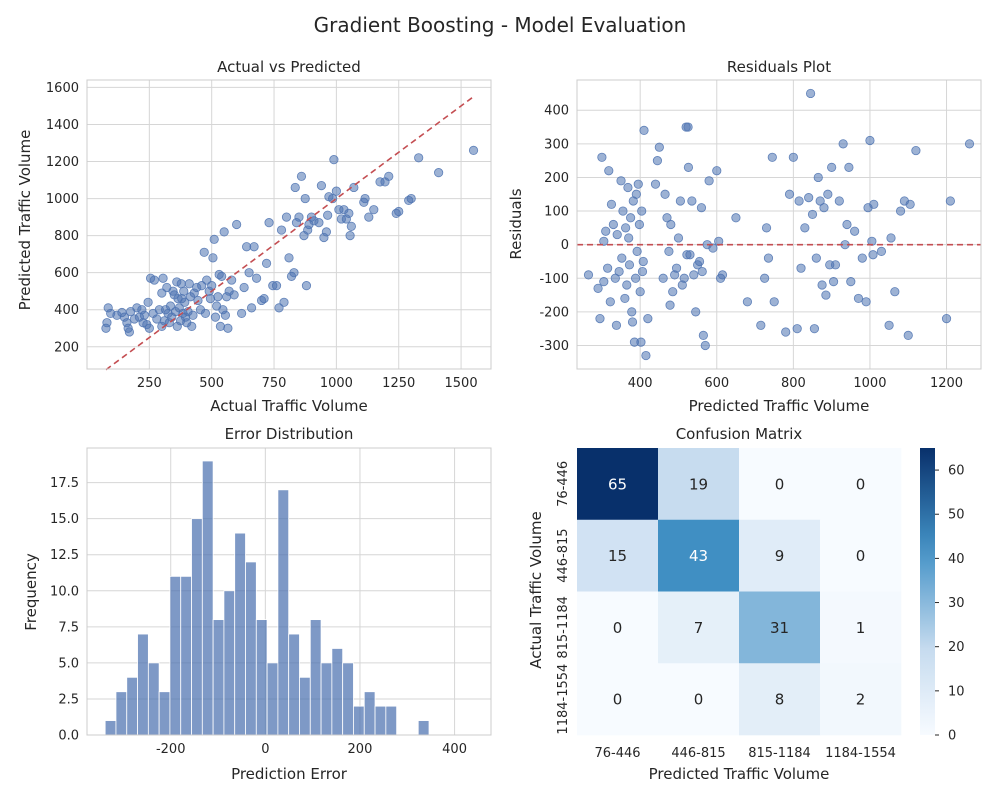  Describe the element at coordinates (946, 383) in the screenshot. I see `residuals-x-tick-label: 1200` at that location.